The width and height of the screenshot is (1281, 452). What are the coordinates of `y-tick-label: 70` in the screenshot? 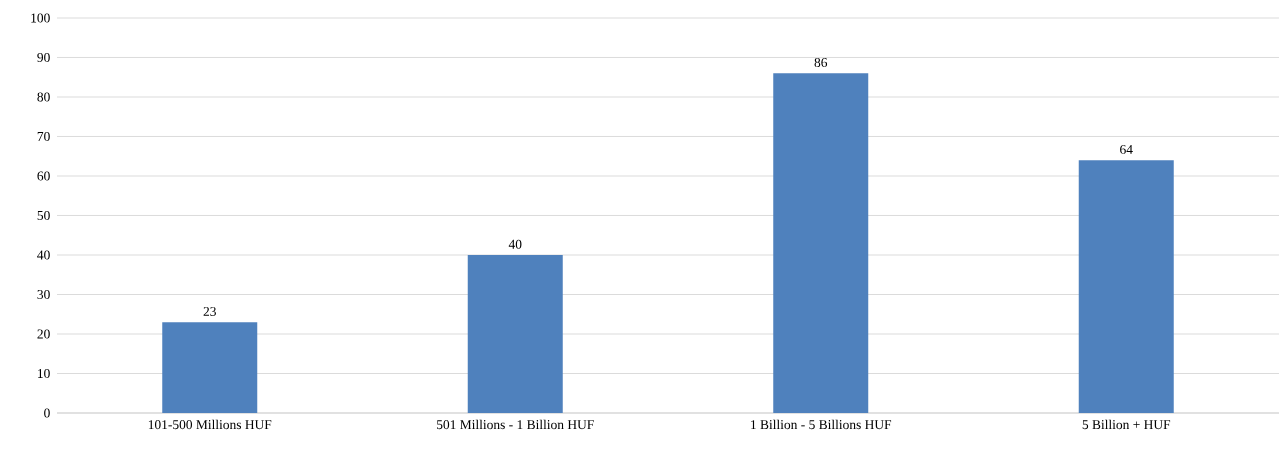 It's located at (43, 136).